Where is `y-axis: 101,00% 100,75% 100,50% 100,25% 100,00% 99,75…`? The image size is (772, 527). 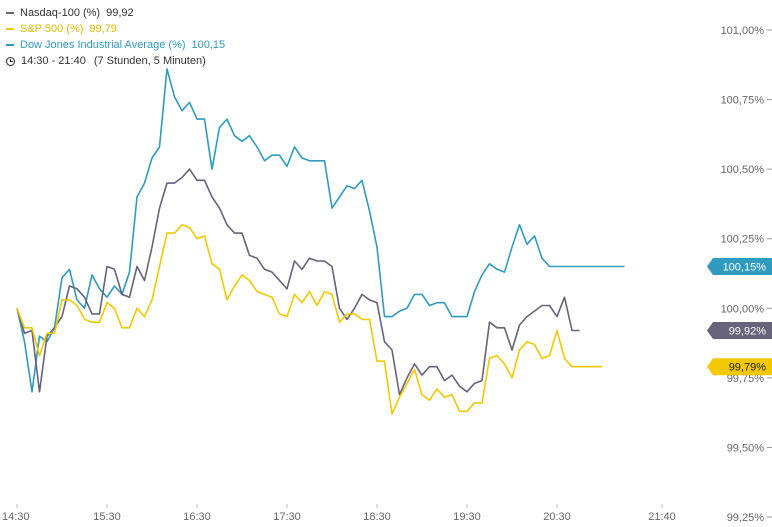
y-axis: 101,00% 100,75% 100,50% 100,25% 100,00% 99,75… is located at coordinates (746, 274).